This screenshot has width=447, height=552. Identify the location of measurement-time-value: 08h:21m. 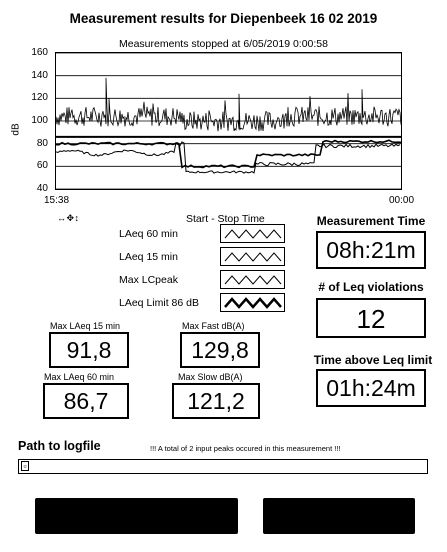
(371, 250).